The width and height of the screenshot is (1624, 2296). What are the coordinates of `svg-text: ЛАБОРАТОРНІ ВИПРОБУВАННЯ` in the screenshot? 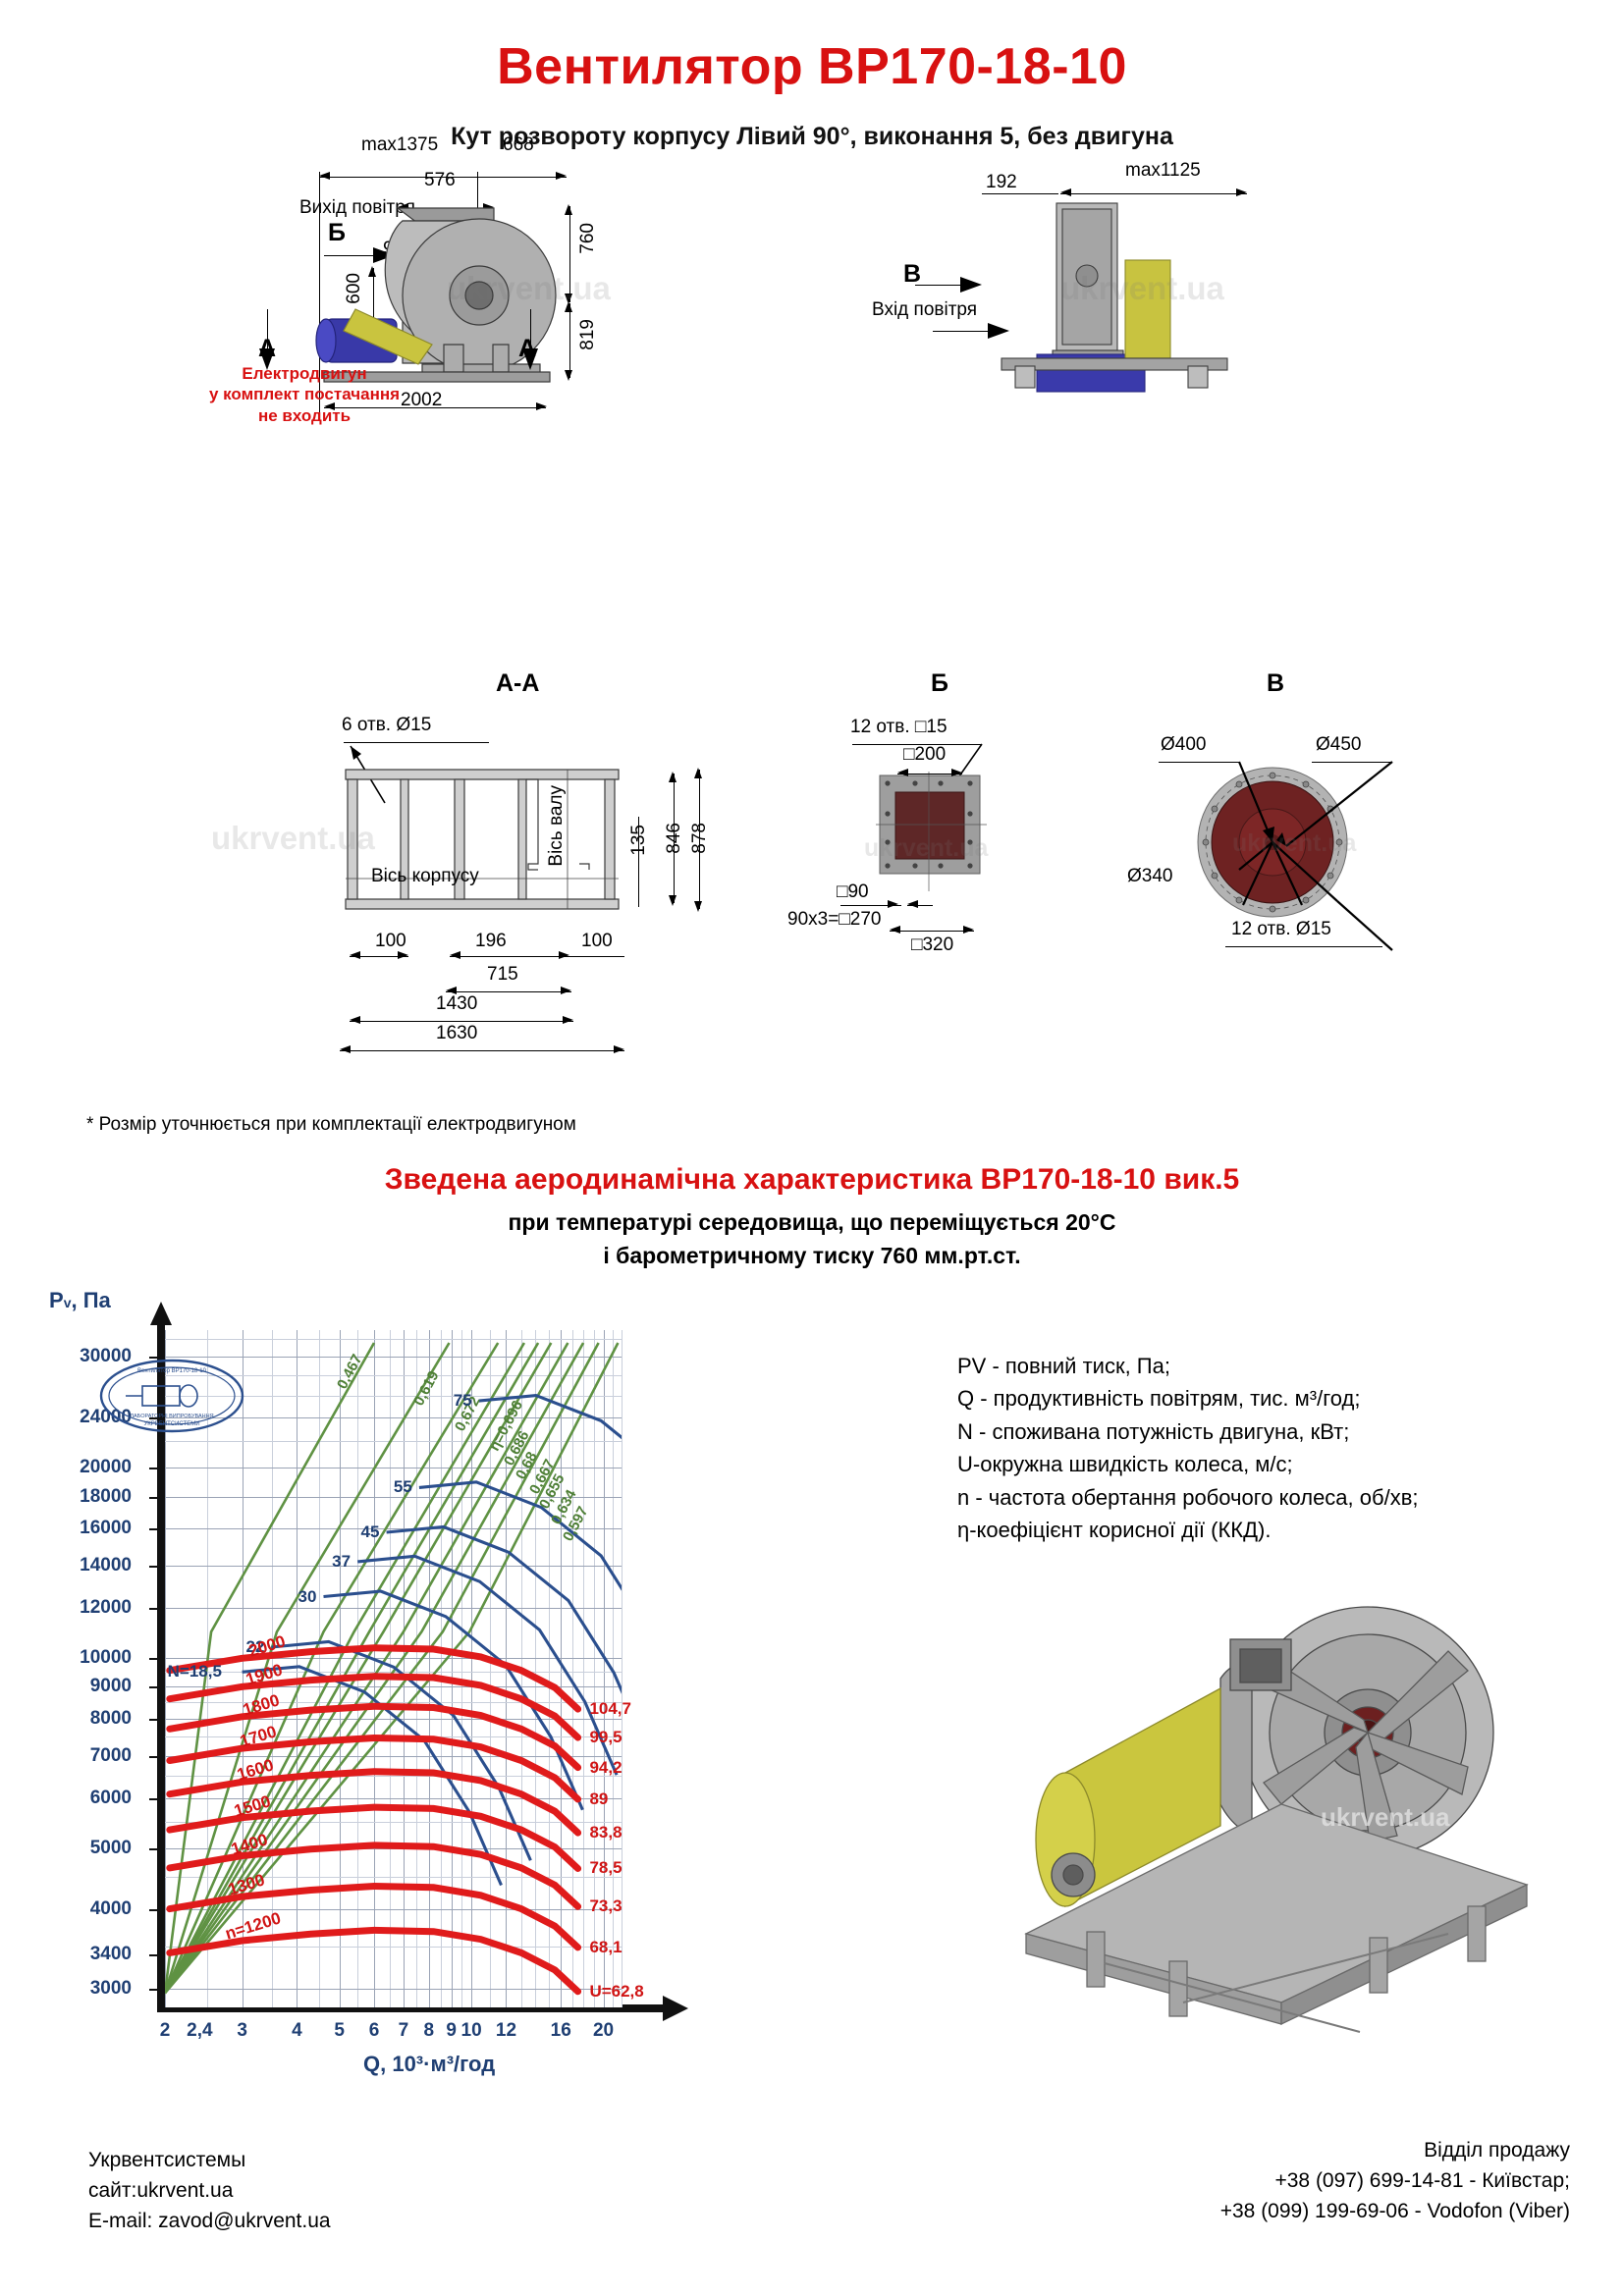 It's located at (171, 1416).